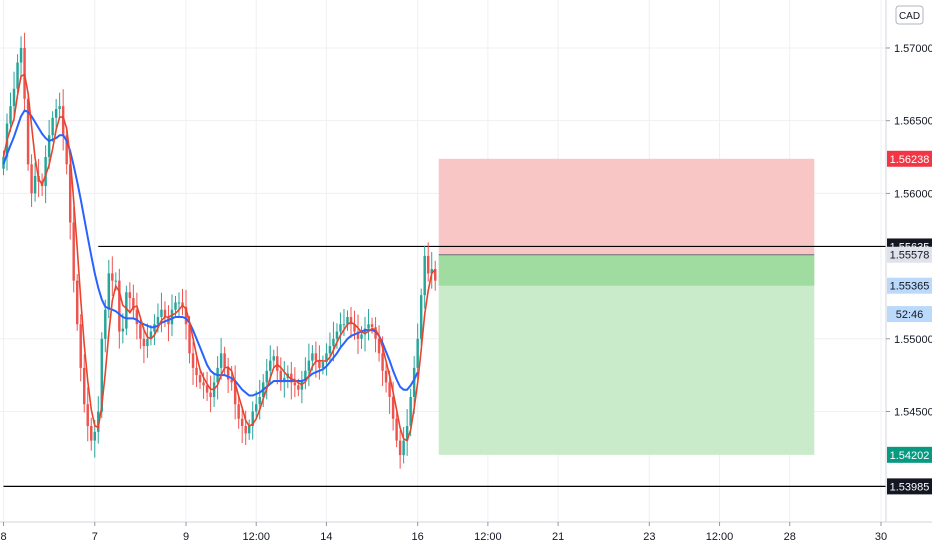 Image resolution: width=932 pixels, height=550 pixels. I want to click on time-axis-label: 16, so click(418, 537).